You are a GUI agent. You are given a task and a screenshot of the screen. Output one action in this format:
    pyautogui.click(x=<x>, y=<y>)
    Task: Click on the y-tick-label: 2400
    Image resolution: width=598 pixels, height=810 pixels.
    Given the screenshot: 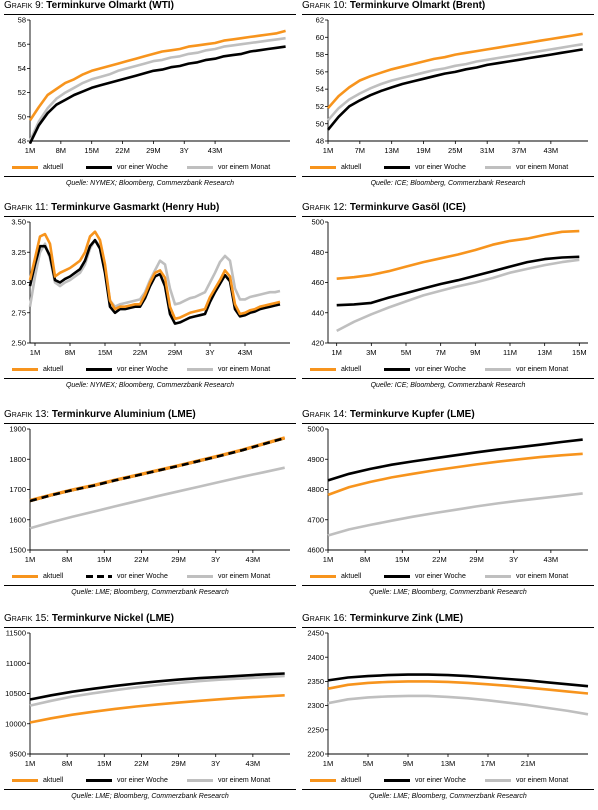 What is the action you would take?
    pyautogui.click(x=315, y=657)
    